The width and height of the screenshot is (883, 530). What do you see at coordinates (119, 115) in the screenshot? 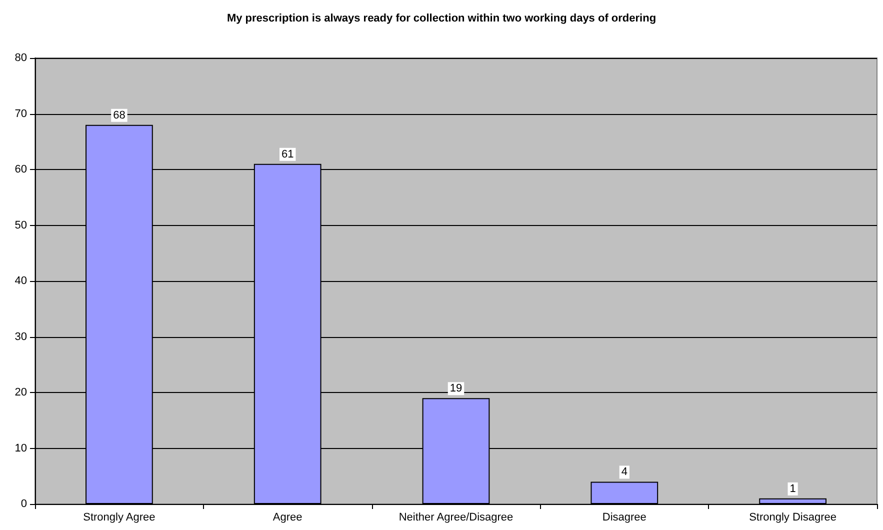
I see `data-label: 68` at bounding box center [119, 115].